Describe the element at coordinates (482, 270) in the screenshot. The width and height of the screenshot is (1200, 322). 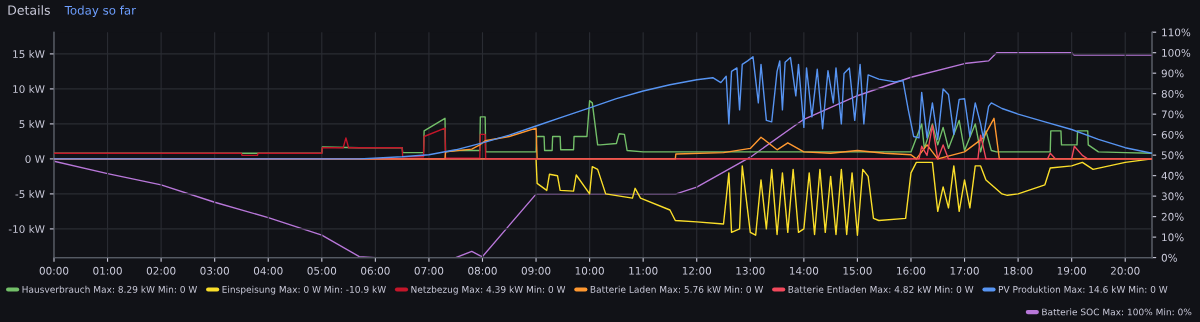
I see `x-tick-label: 08:00` at that location.